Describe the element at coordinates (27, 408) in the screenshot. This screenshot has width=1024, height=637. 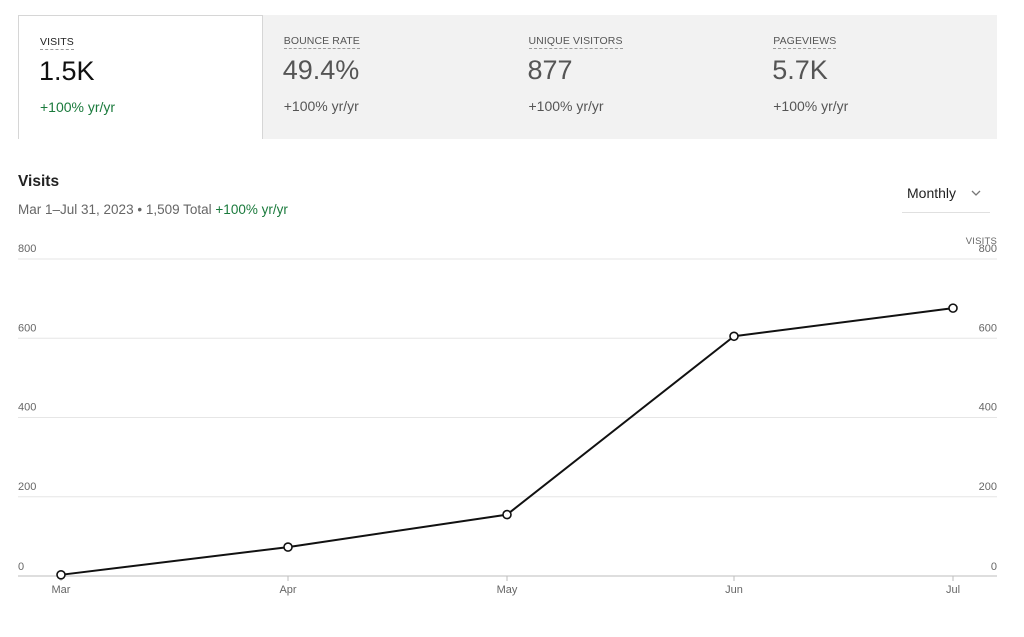
I see `y-tick-label-left: 400` at that location.